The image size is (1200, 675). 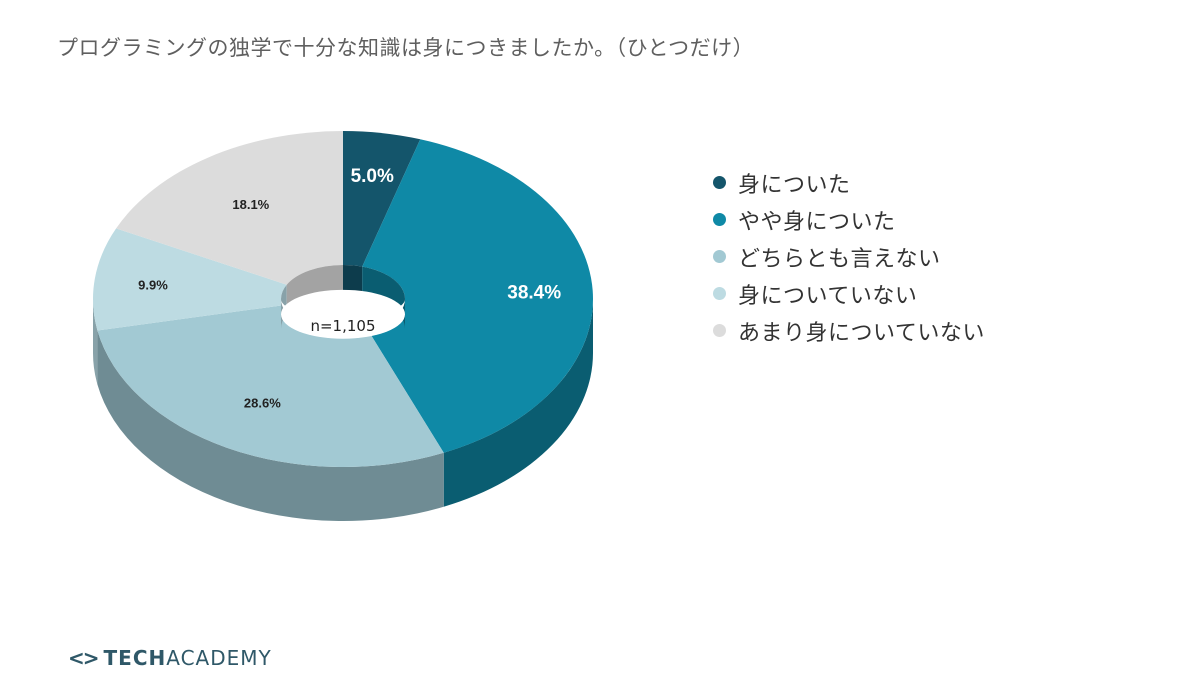 What do you see at coordinates (262, 402) in the screenshot?
I see `data-label-2: 28.6%` at bounding box center [262, 402].